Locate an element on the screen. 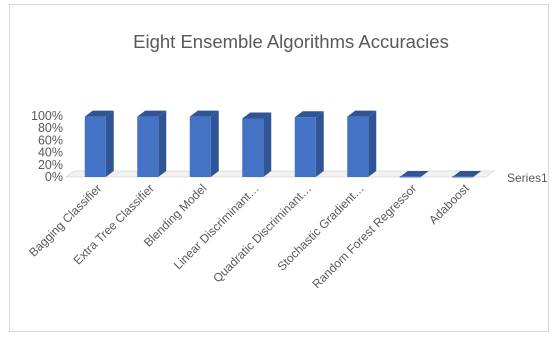  series-label: Series1 is located at coordinates (527, 178).